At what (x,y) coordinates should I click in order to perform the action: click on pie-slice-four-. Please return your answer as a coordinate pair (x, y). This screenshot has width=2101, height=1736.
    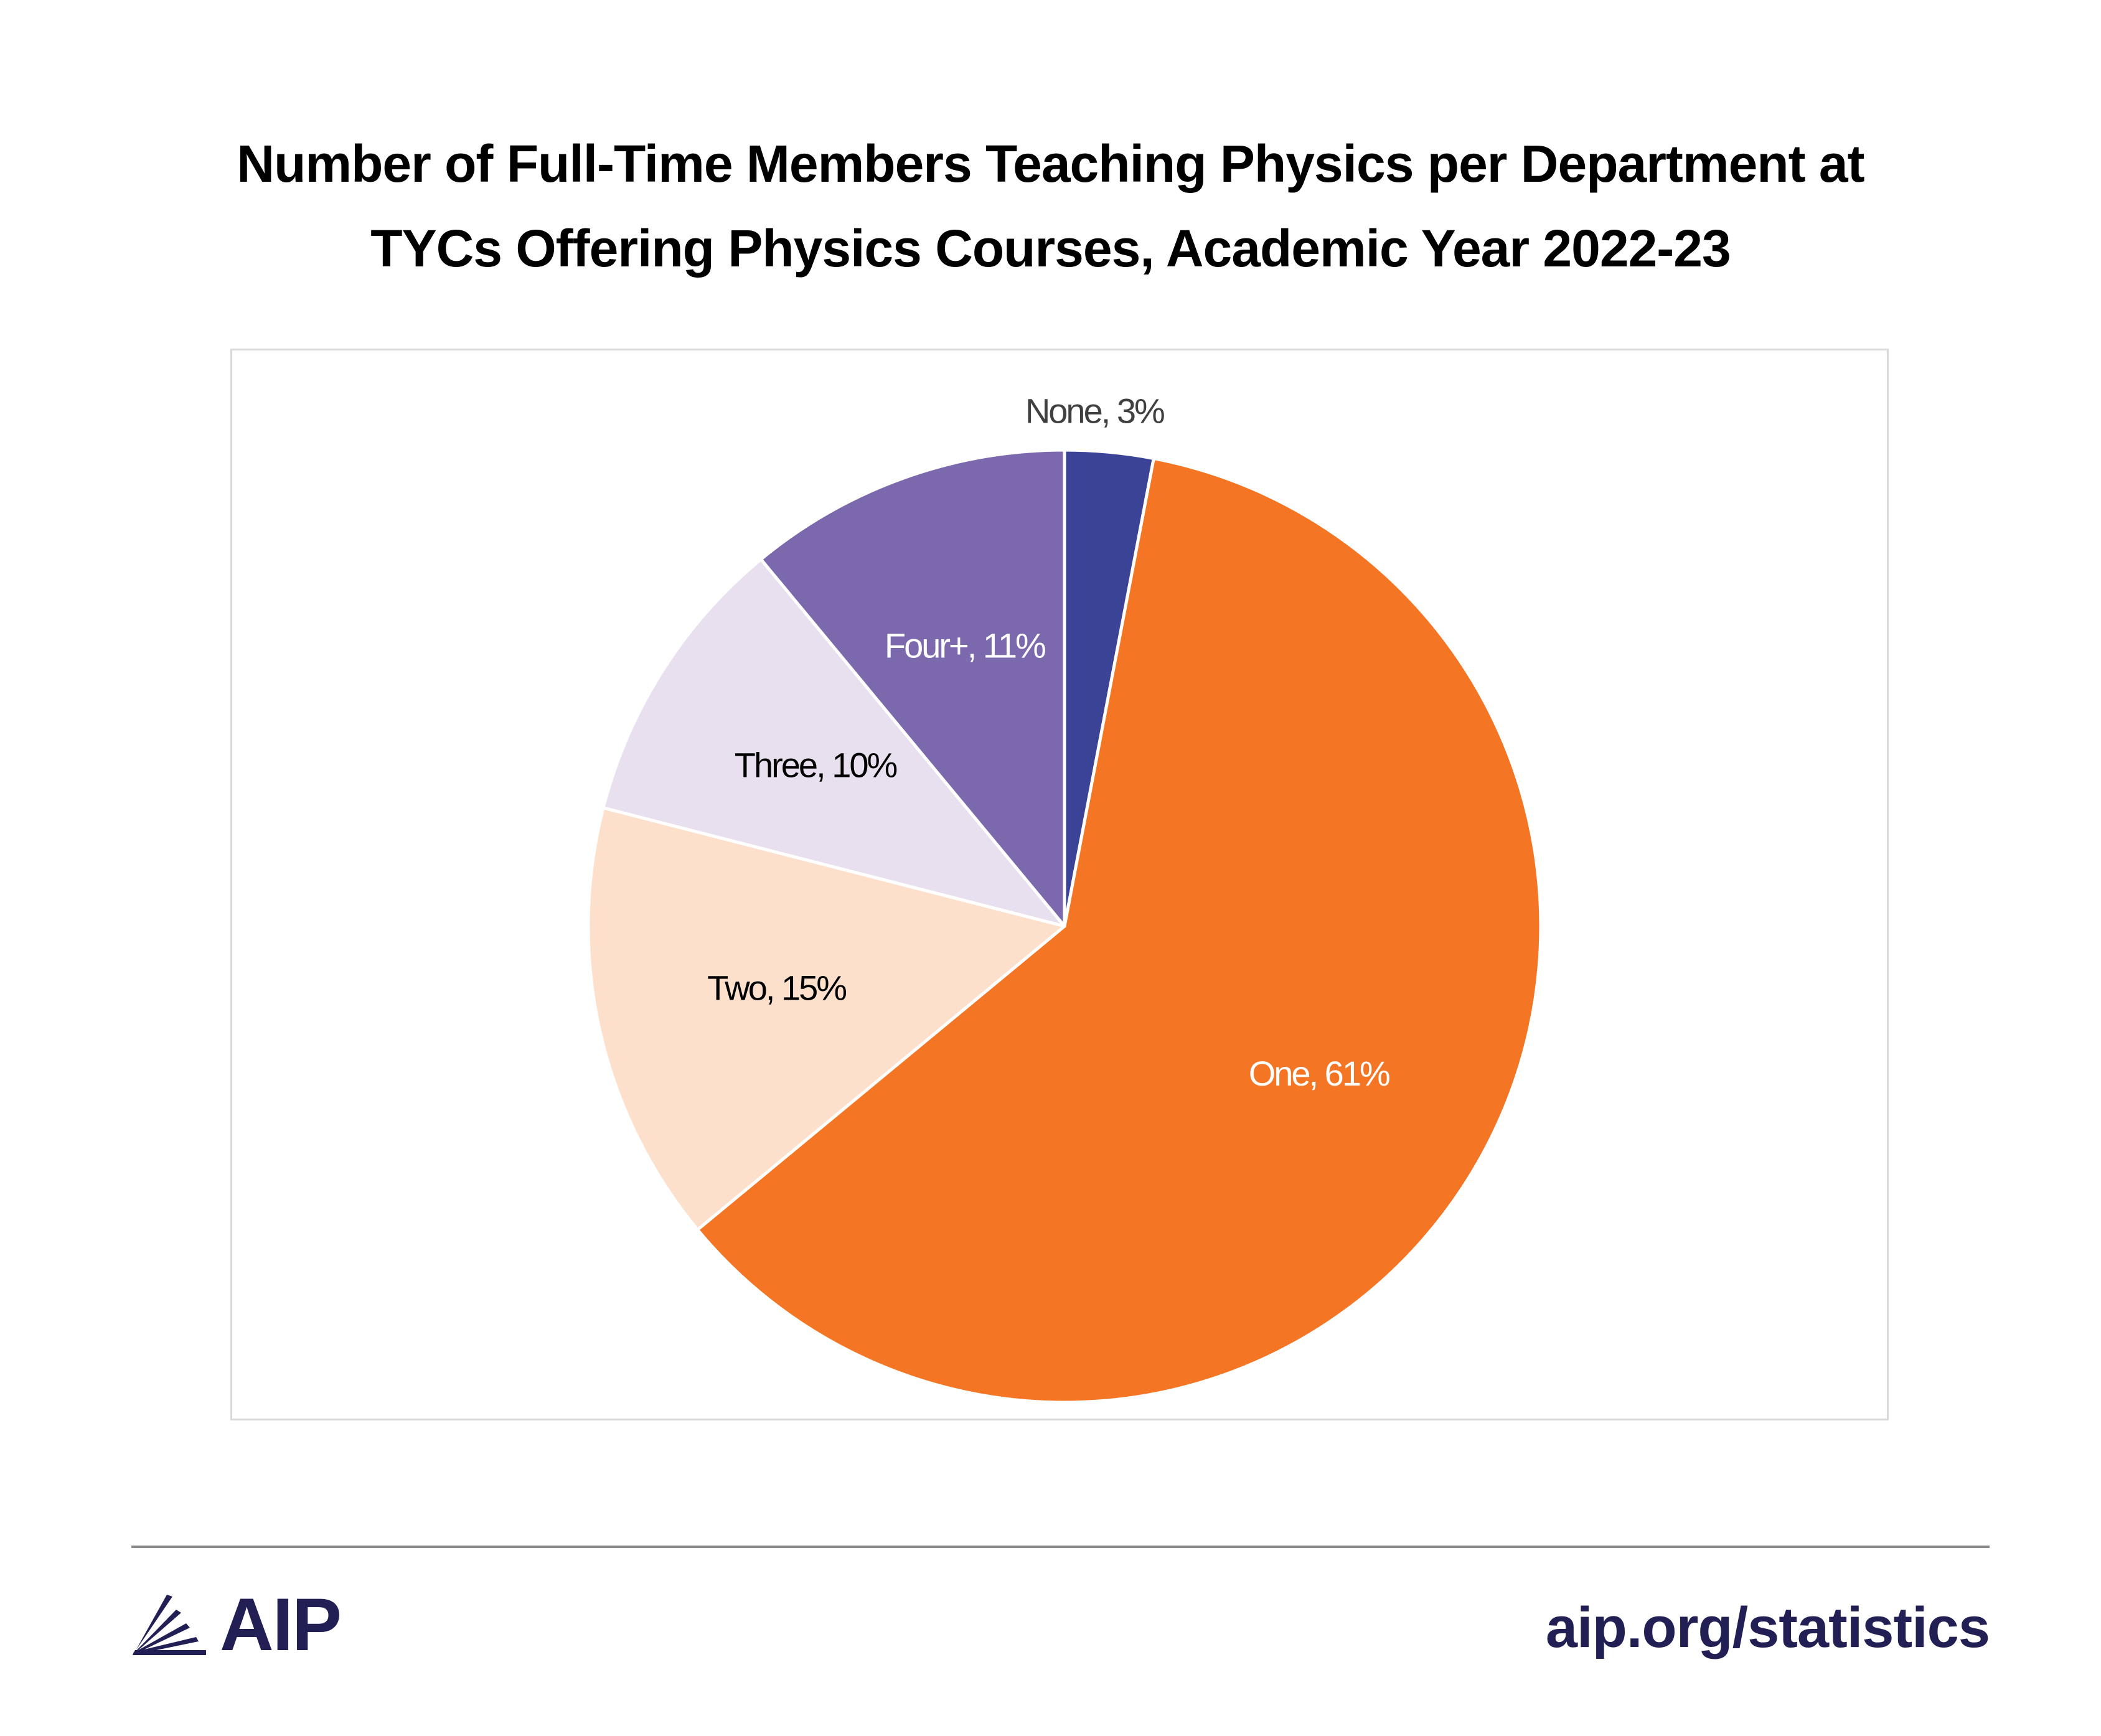
    Looking at the image, I should click on (912, 688).